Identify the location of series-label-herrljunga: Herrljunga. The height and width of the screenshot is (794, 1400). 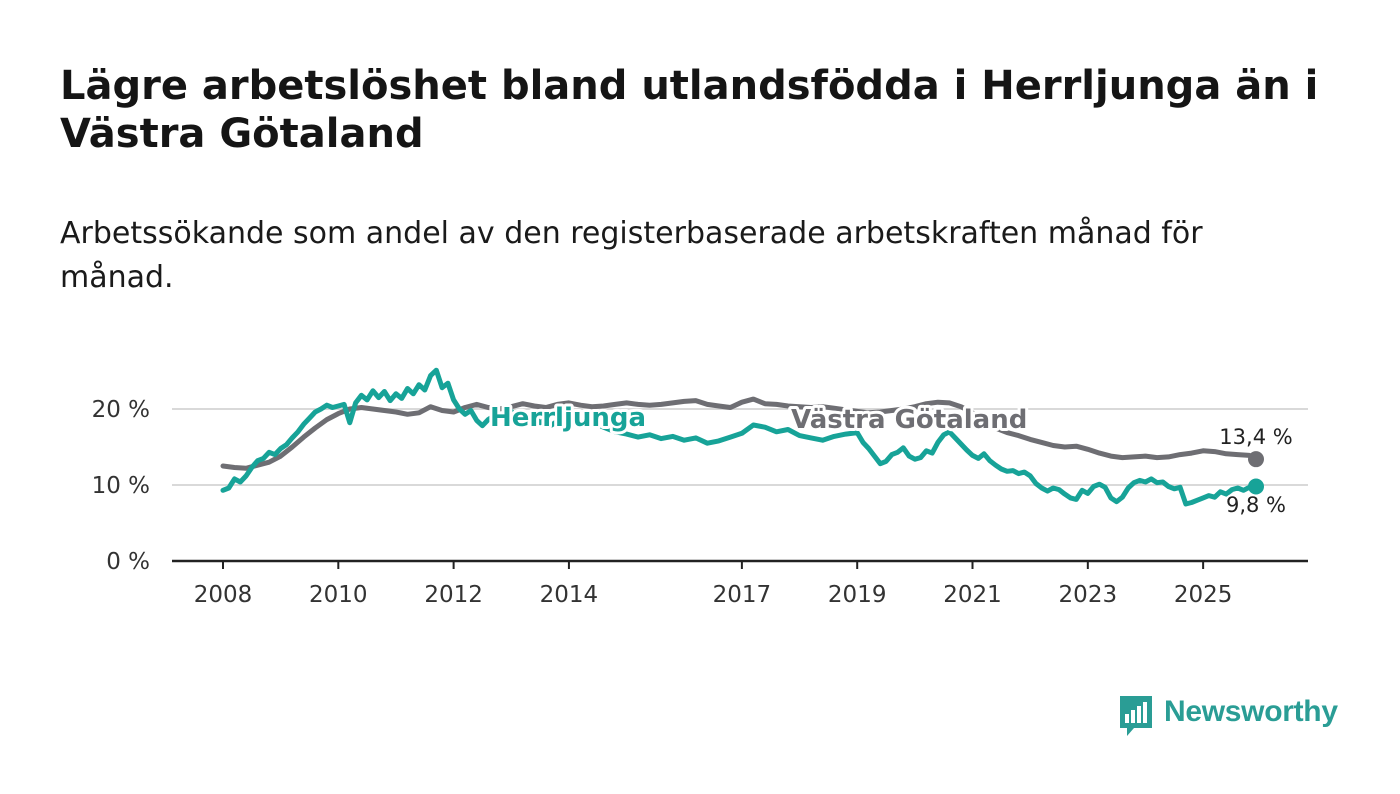
(568, 418).